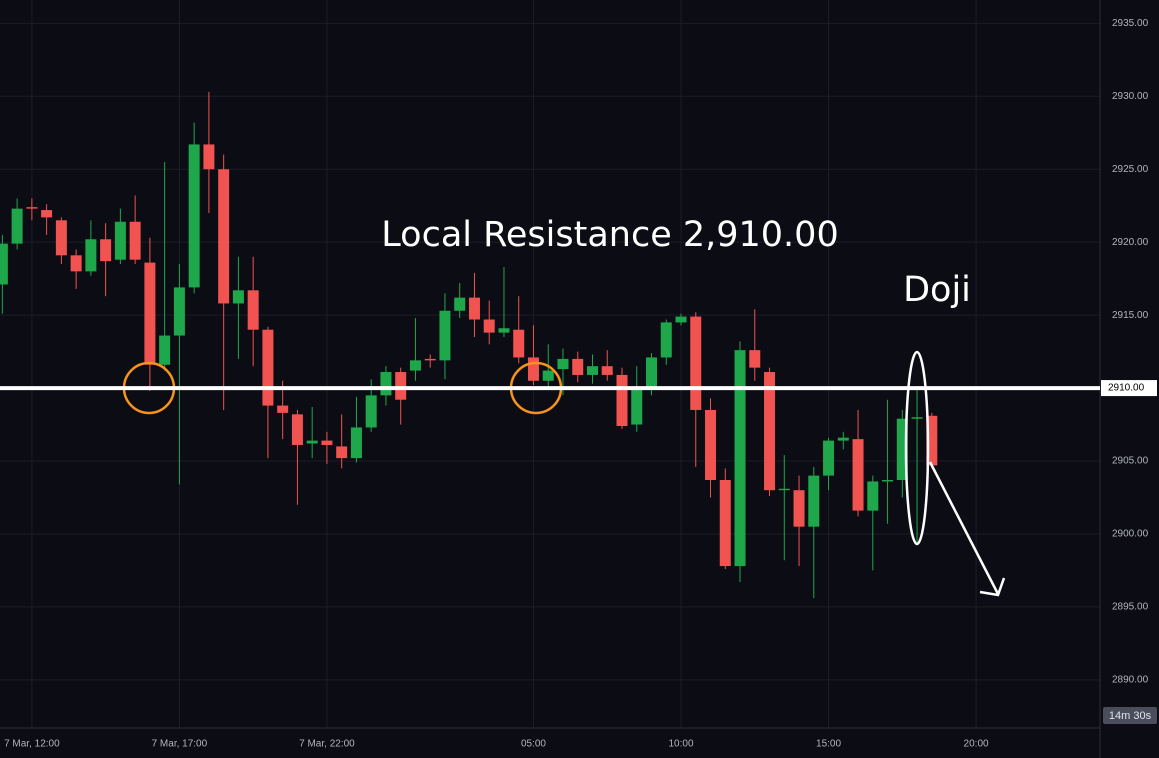  Describe the element at coordinates (533, 744) in the screenshot. I see `x-tick-label: 05:00` at that location.